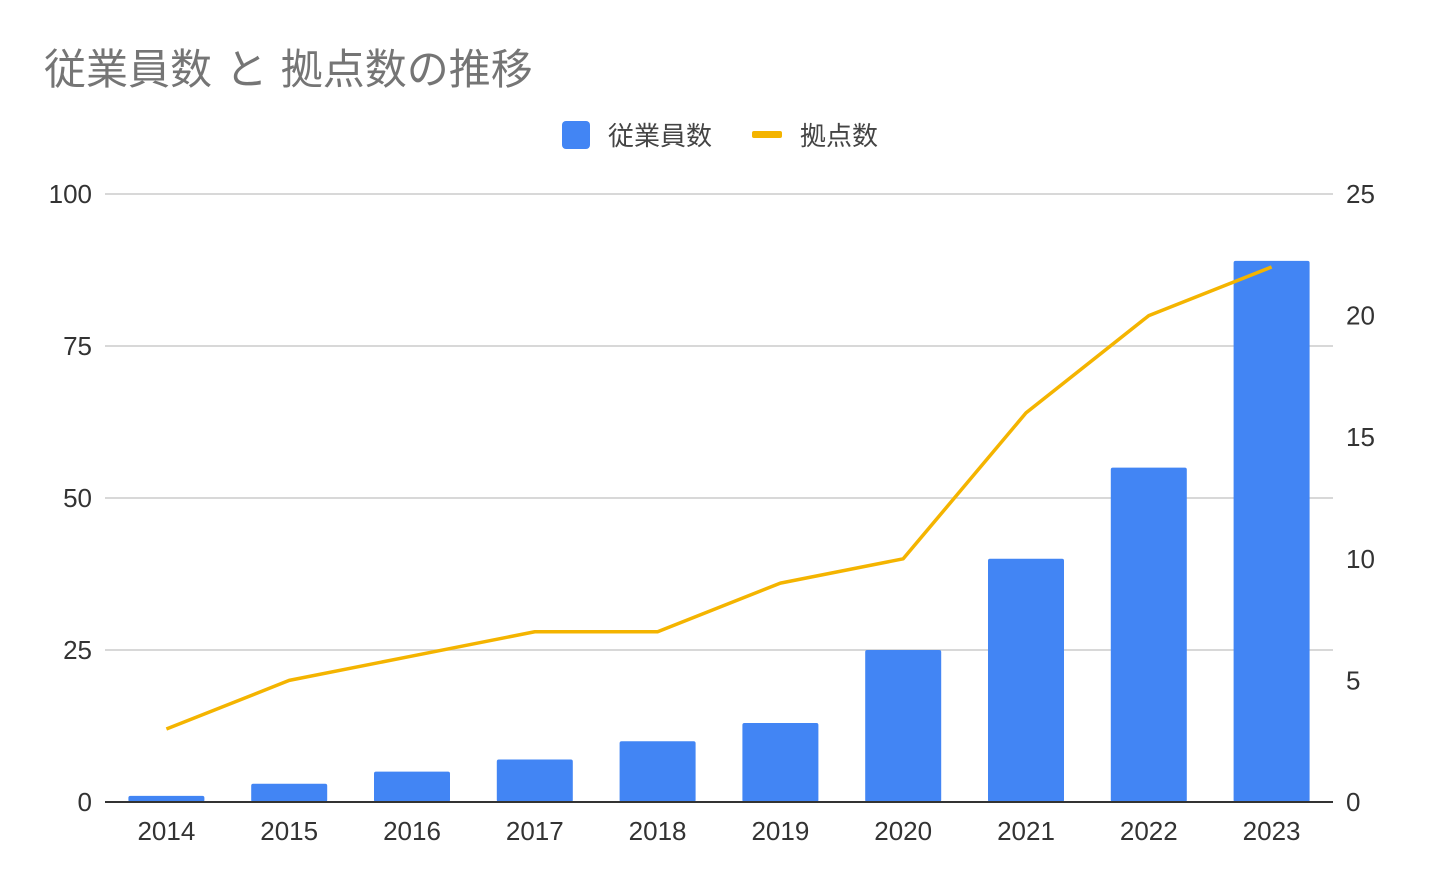 This screenshot has height=892, width=1440. Describe the element at coordinates (839, 137) in the screenshot. I see `legend-label-locations: 拠点数` at that location.